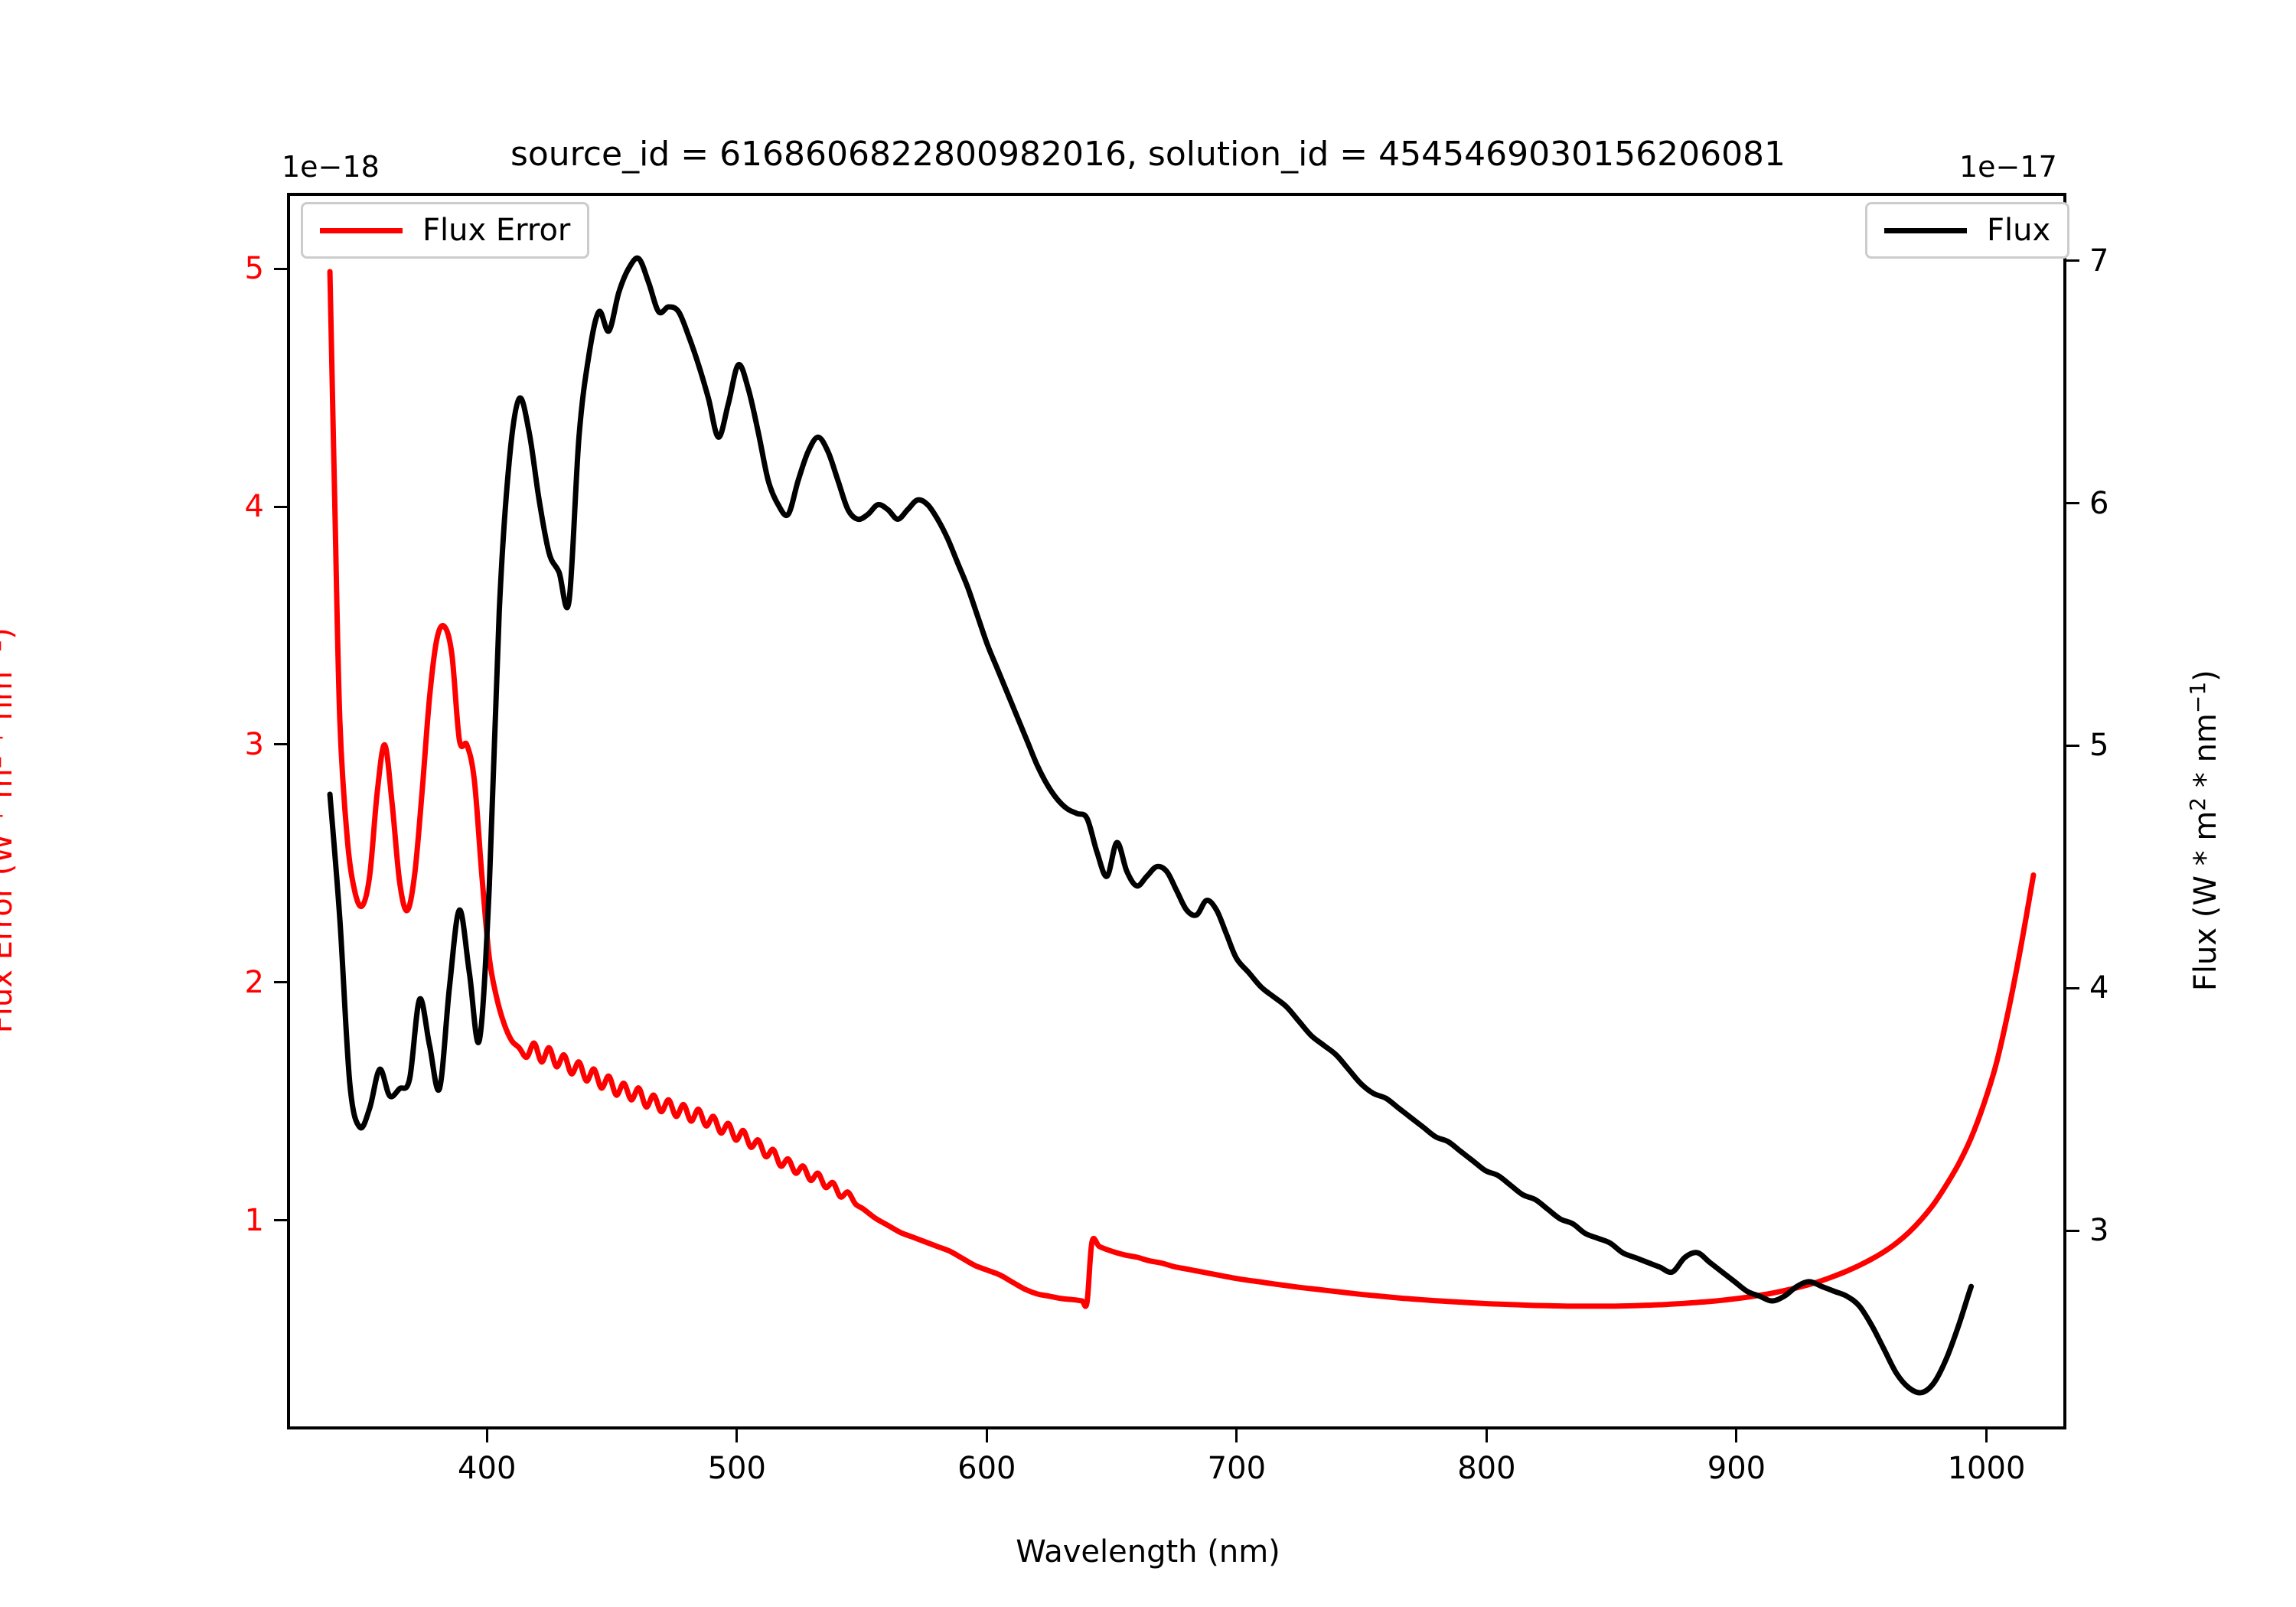  Describe the element at coordinates (1925, 230) in the screenshot. I see `legend-line-black-icon` at that location.